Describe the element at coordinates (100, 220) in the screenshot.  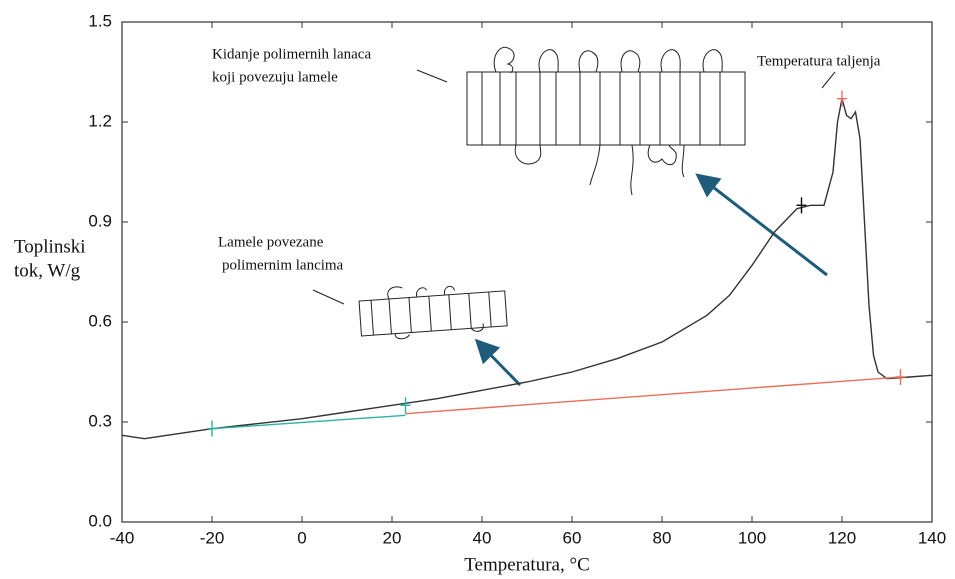
I see `y-tick-label: 0.9` at that location.